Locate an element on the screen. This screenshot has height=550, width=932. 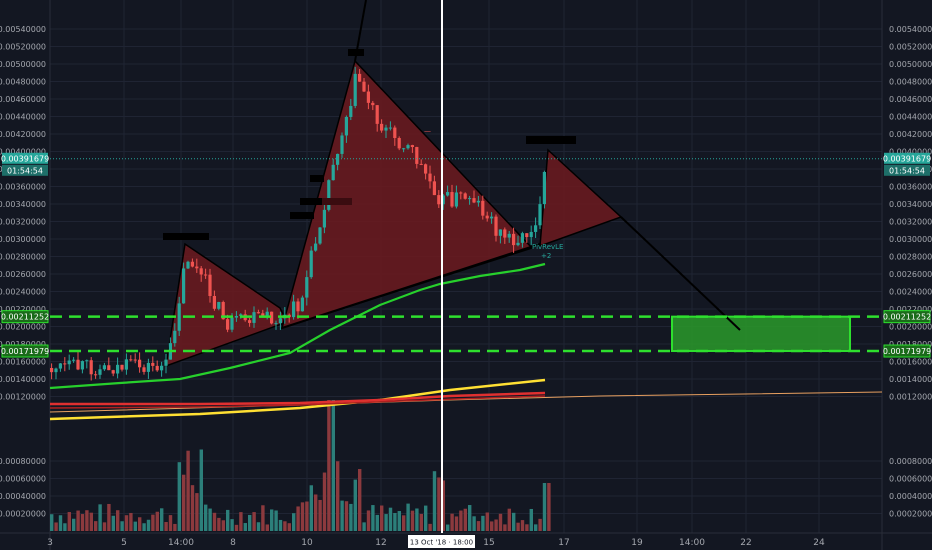
y-tick-label-right: 0.00440000 is located at coordinates (910, 117).